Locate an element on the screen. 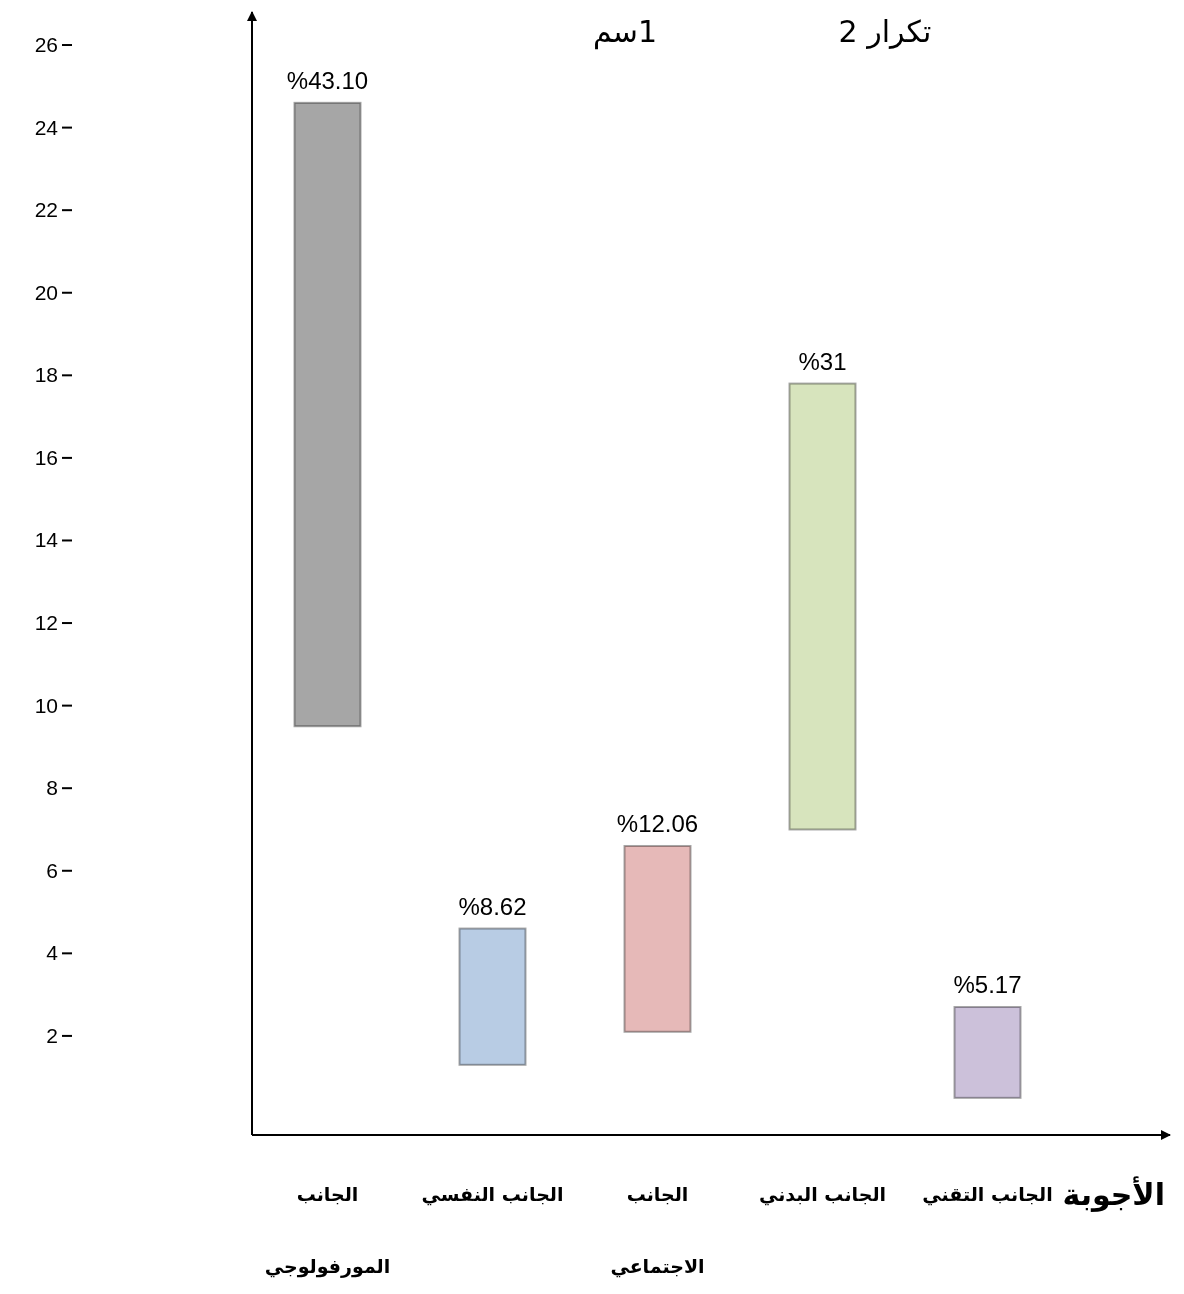 Image resolution: width=1184 pixels, height=1294 pixels. y-tick-label: 8 is located at coordinates (52, 788).